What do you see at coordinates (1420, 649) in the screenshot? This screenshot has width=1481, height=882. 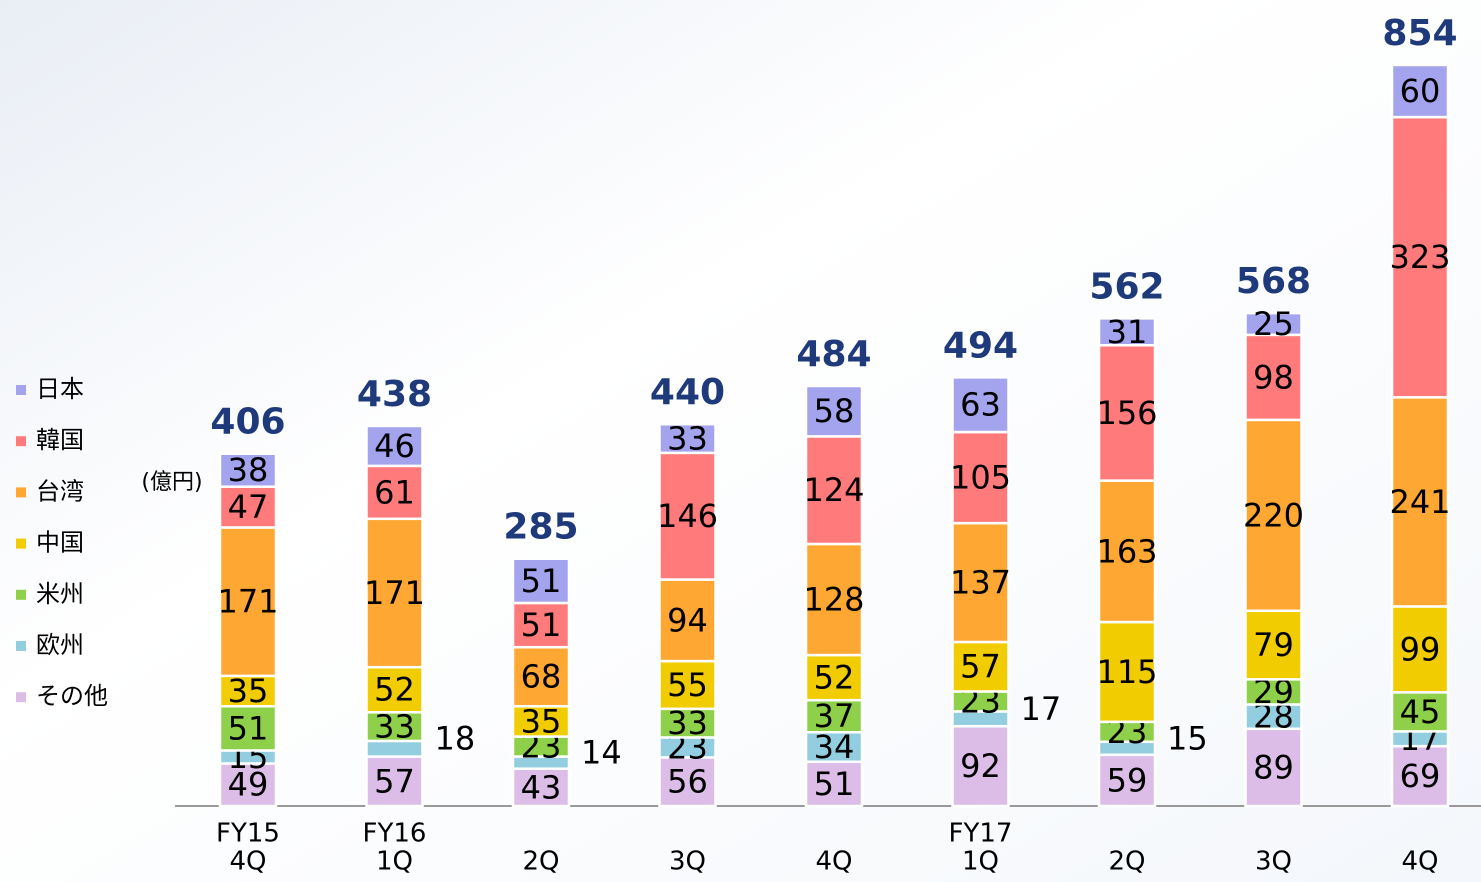 I see `data-label: 99` at bounding box center [1420, 649].